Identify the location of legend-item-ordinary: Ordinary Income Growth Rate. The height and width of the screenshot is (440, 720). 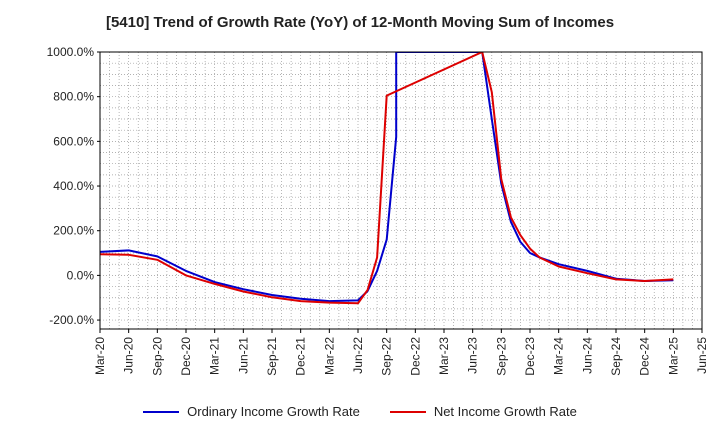
(251, 411).